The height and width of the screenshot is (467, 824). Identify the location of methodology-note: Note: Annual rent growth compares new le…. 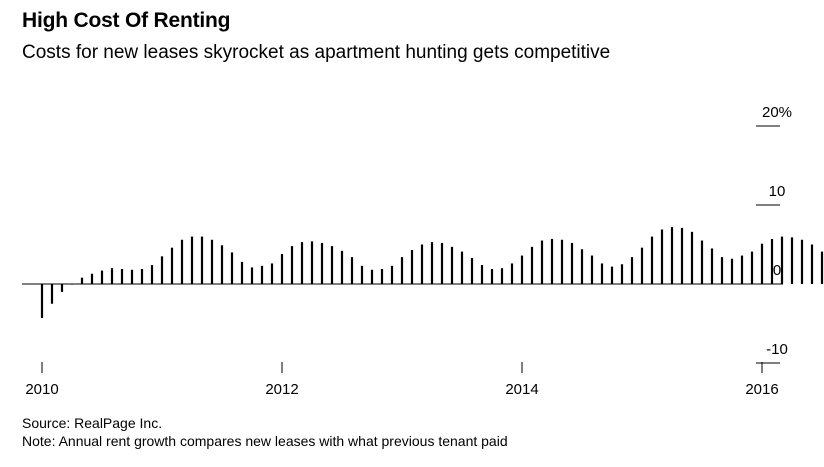
(265, 441).